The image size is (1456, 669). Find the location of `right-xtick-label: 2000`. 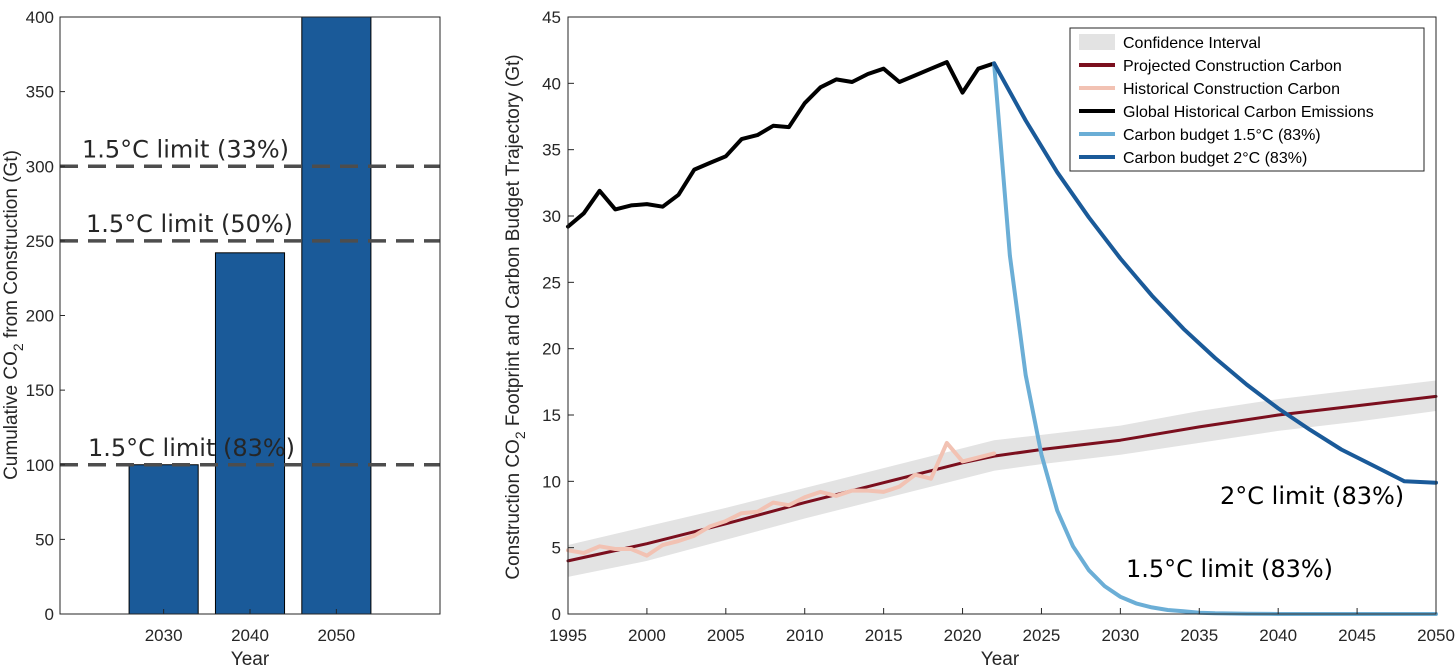

right-xtick-label: 2000 is located at coordinates (647, 635).